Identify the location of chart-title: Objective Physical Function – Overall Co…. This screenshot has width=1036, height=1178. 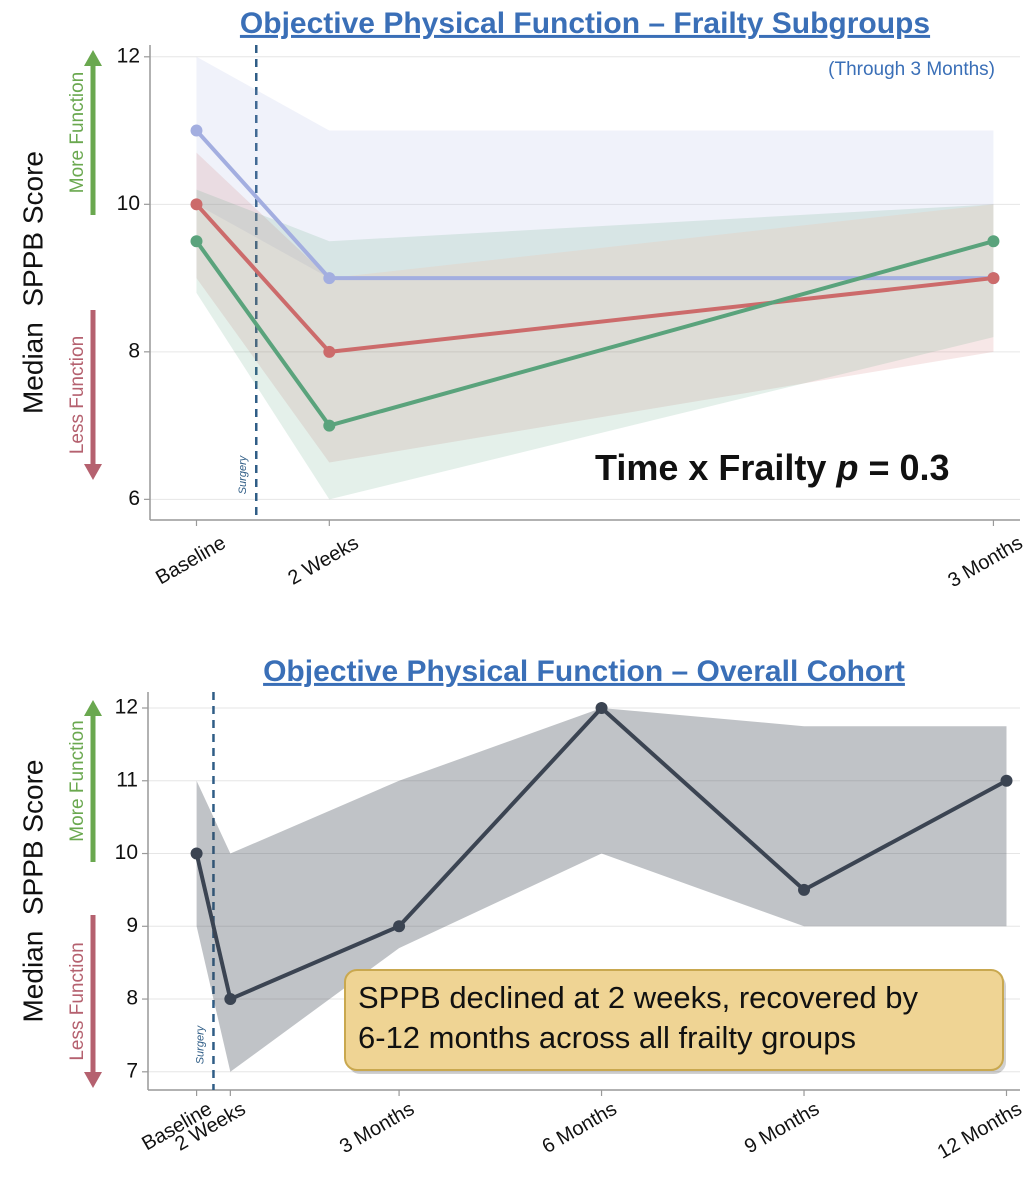
(584, 671).